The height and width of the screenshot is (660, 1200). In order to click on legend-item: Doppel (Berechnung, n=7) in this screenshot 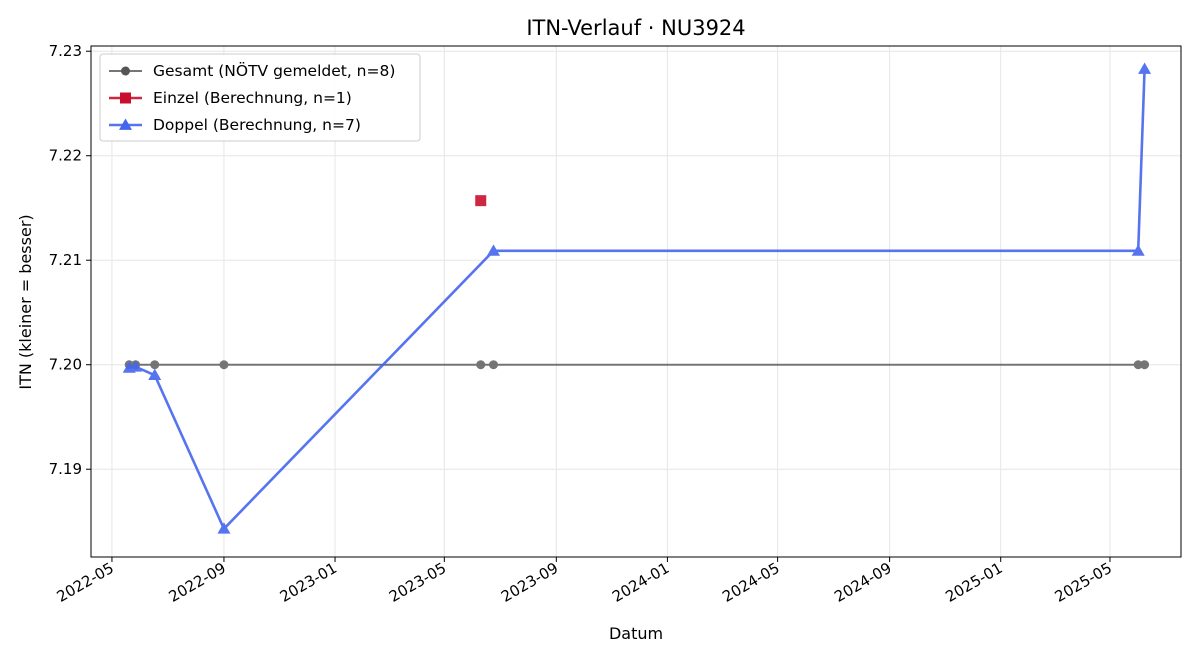, I will do `click(235, 125)`.